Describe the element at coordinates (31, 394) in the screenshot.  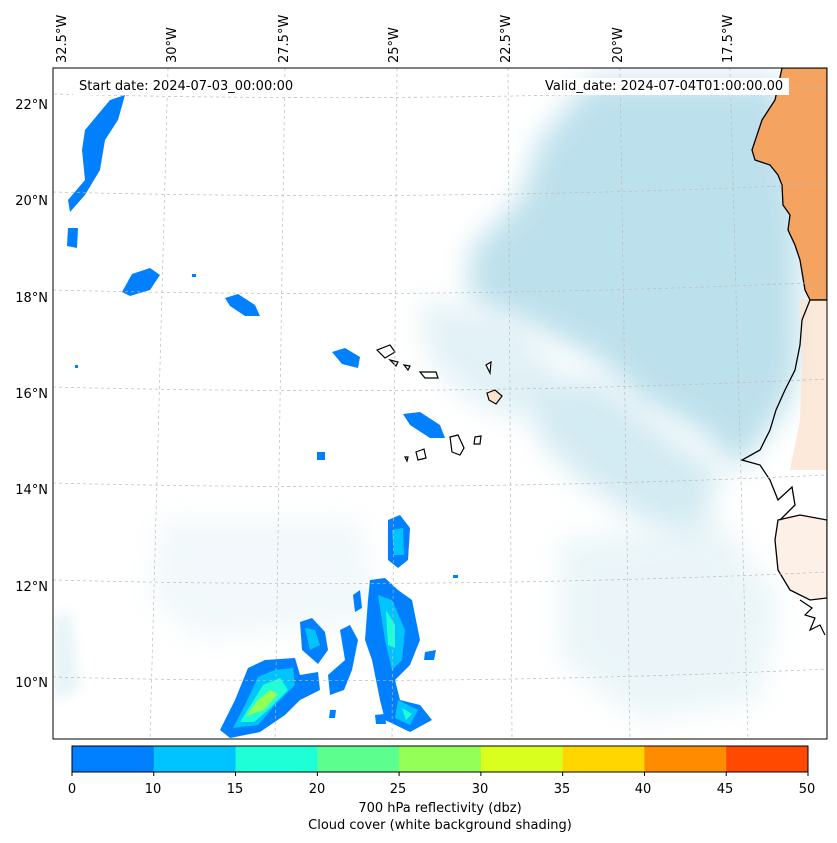
I see `lat-label: 16°N` at that location.